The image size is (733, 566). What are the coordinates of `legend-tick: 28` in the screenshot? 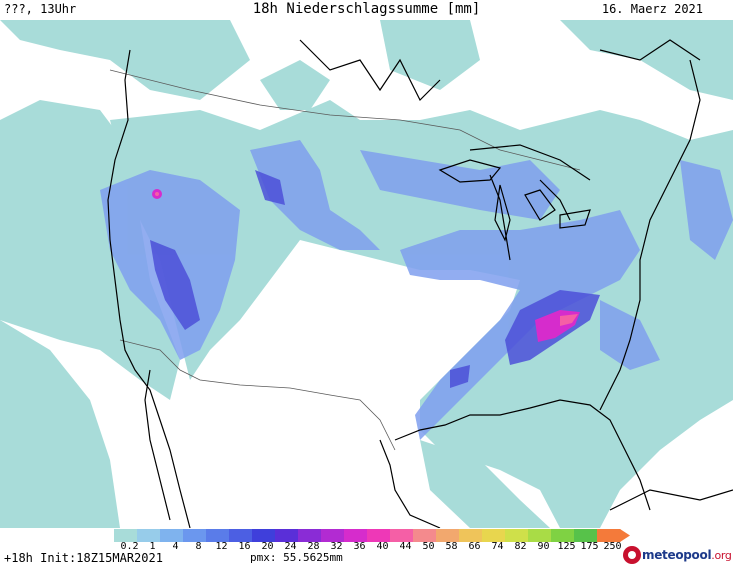 It's located at (313, 546).